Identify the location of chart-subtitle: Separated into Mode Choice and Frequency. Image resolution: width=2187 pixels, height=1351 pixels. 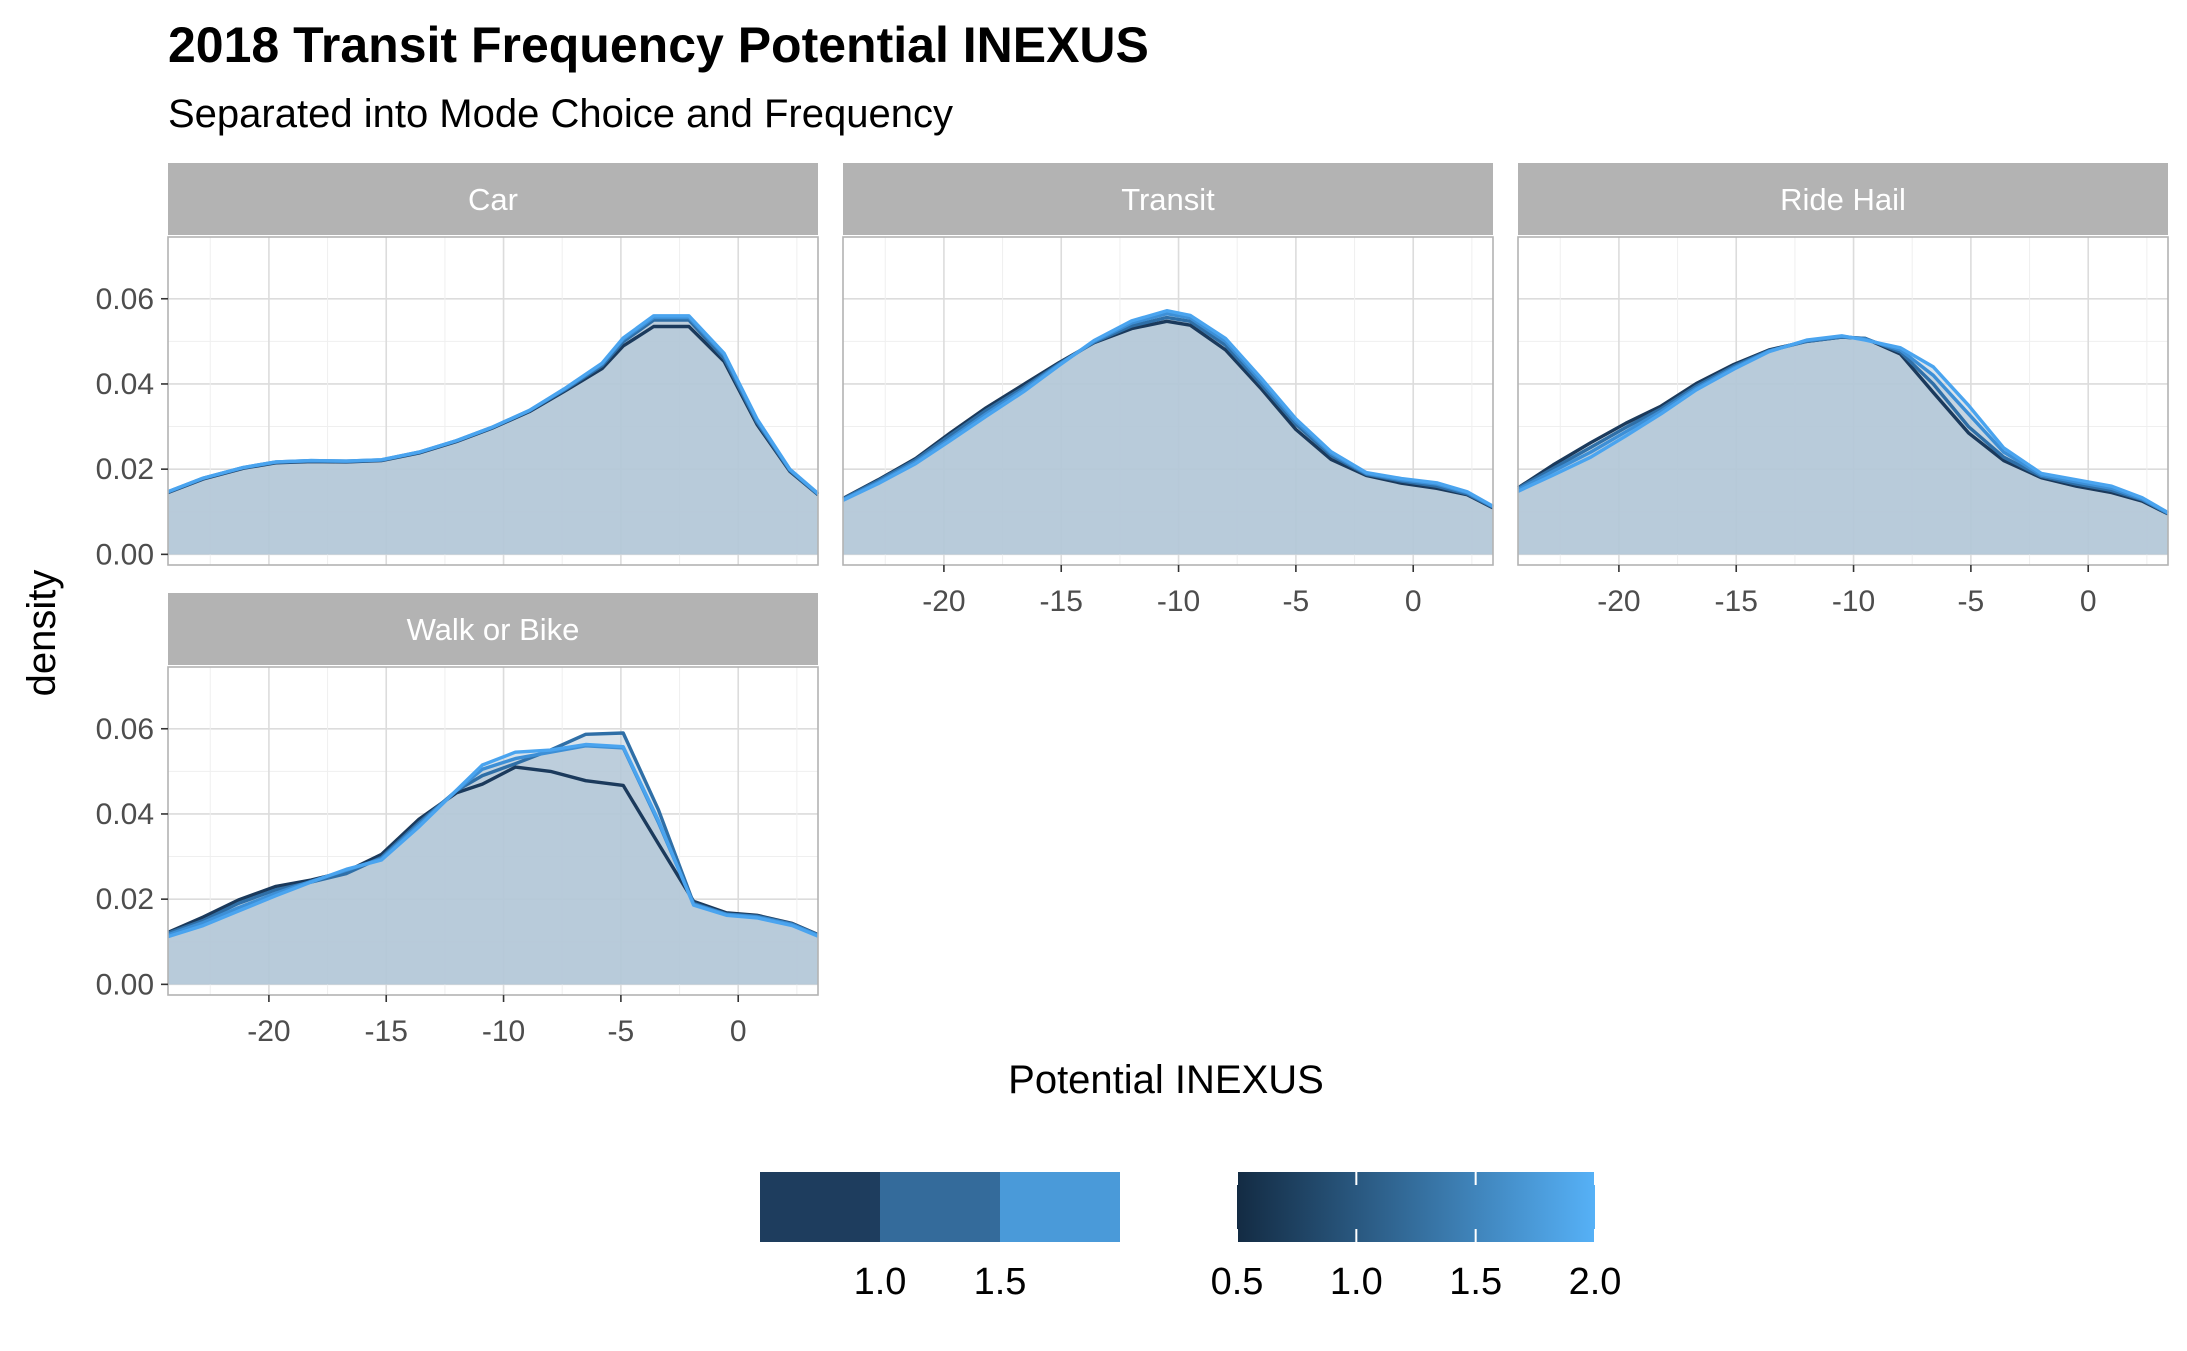
(560, 114).